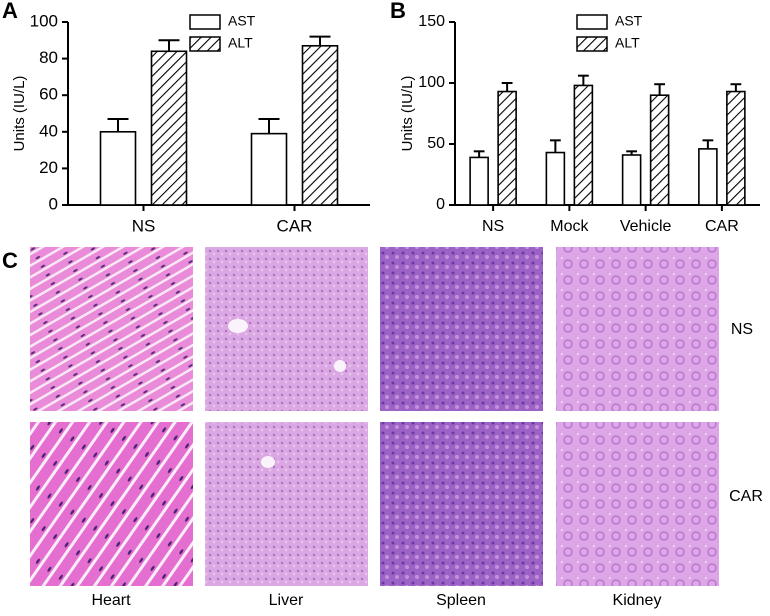  Describe the element at coordinates (10, 11) in the screenshot. I see `panel-label: A` at that location.